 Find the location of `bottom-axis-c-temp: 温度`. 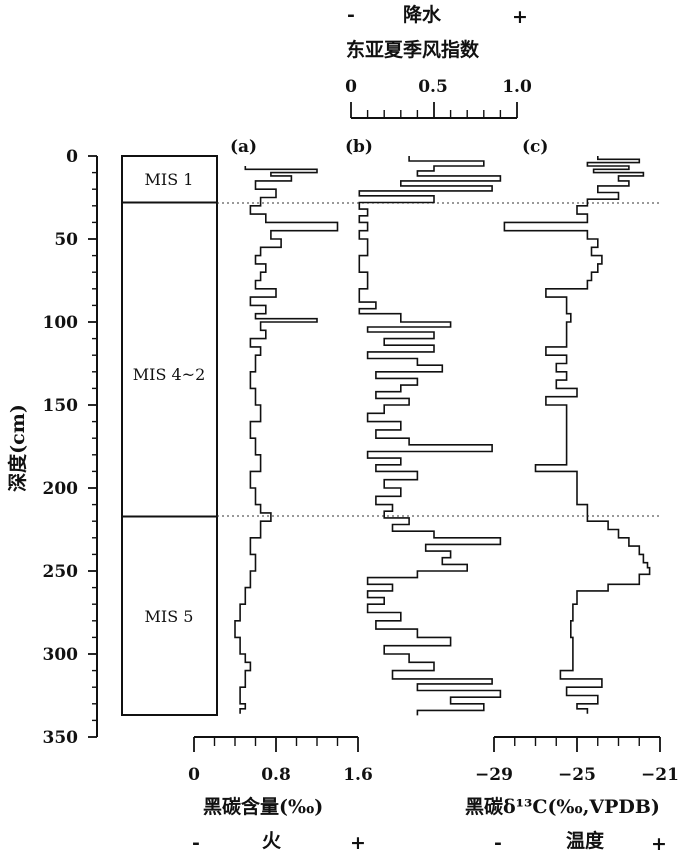

bottom-axis-c-temp: 温度 is located at coordinates (585, 840).